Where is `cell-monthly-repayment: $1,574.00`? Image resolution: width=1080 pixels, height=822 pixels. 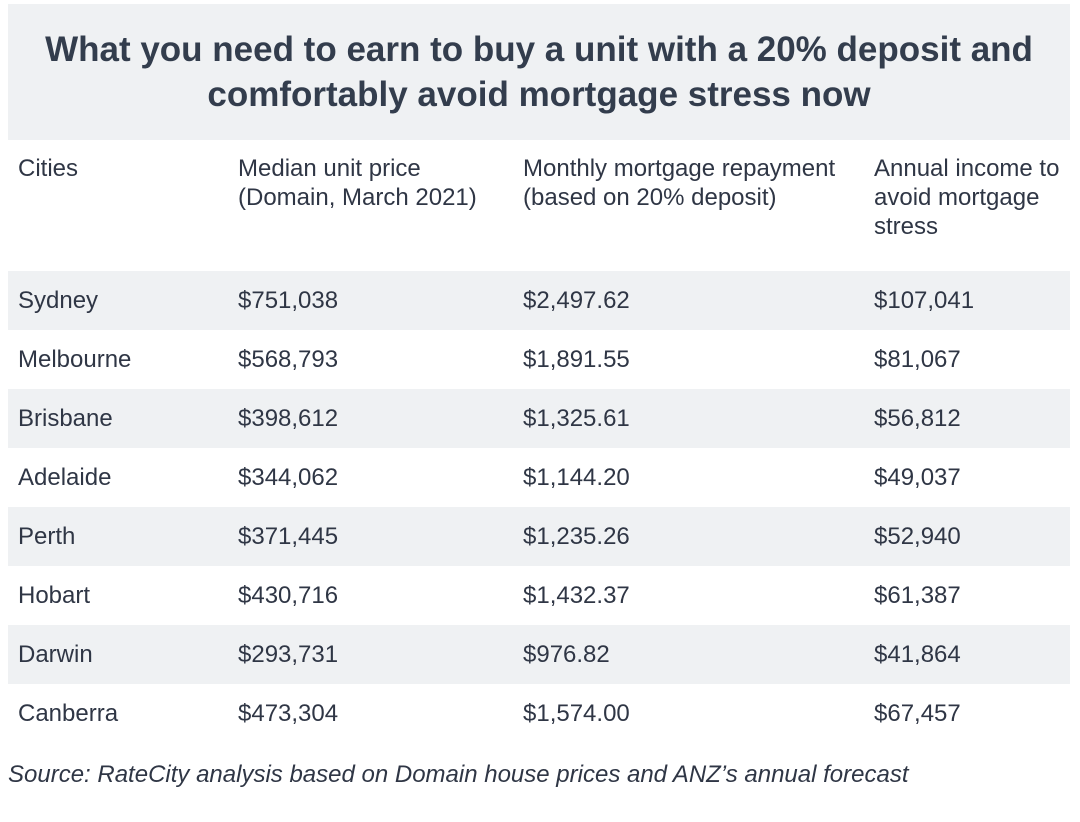
cell-monthly-repayment: $1,574.00 is located at coordinates (576, 713).